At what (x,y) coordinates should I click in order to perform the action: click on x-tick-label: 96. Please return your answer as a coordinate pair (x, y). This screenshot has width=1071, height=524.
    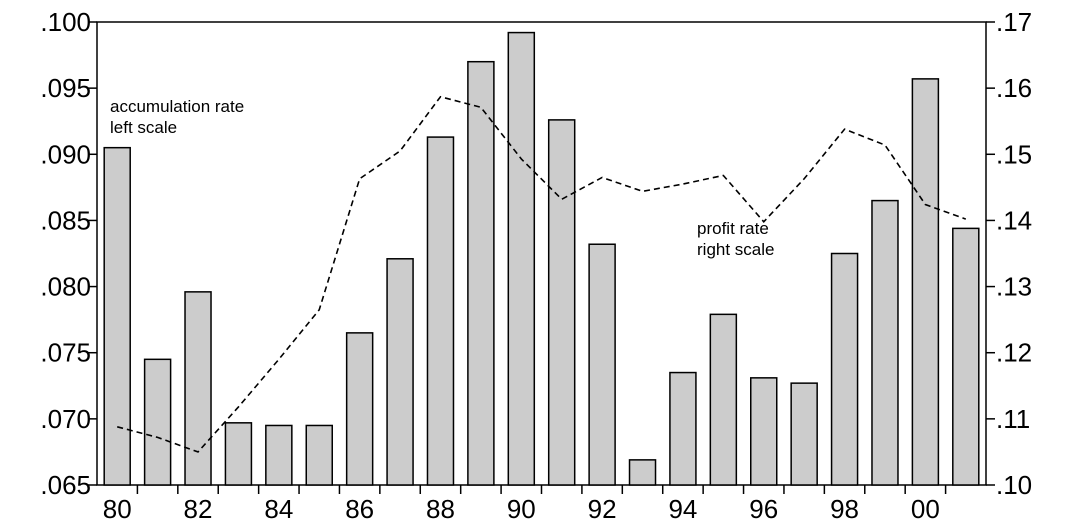
    Looking at the image, I should click on (763, 509).